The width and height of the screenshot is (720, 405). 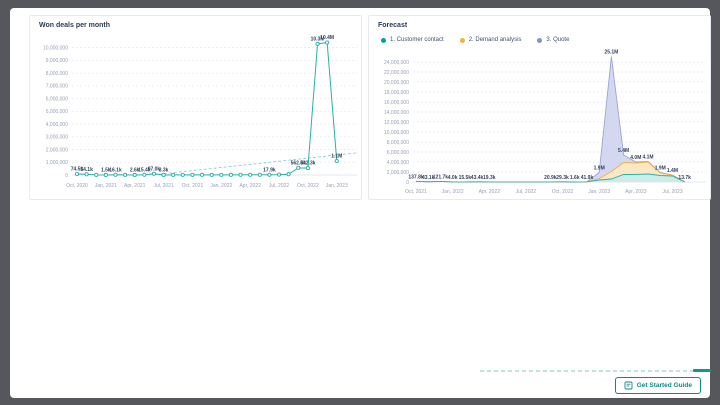 What do you see at coordinates (75, 25) in the screenshot?
I see `won-deals-chart-title: Won deals per month` at bounding box center [75, 25].